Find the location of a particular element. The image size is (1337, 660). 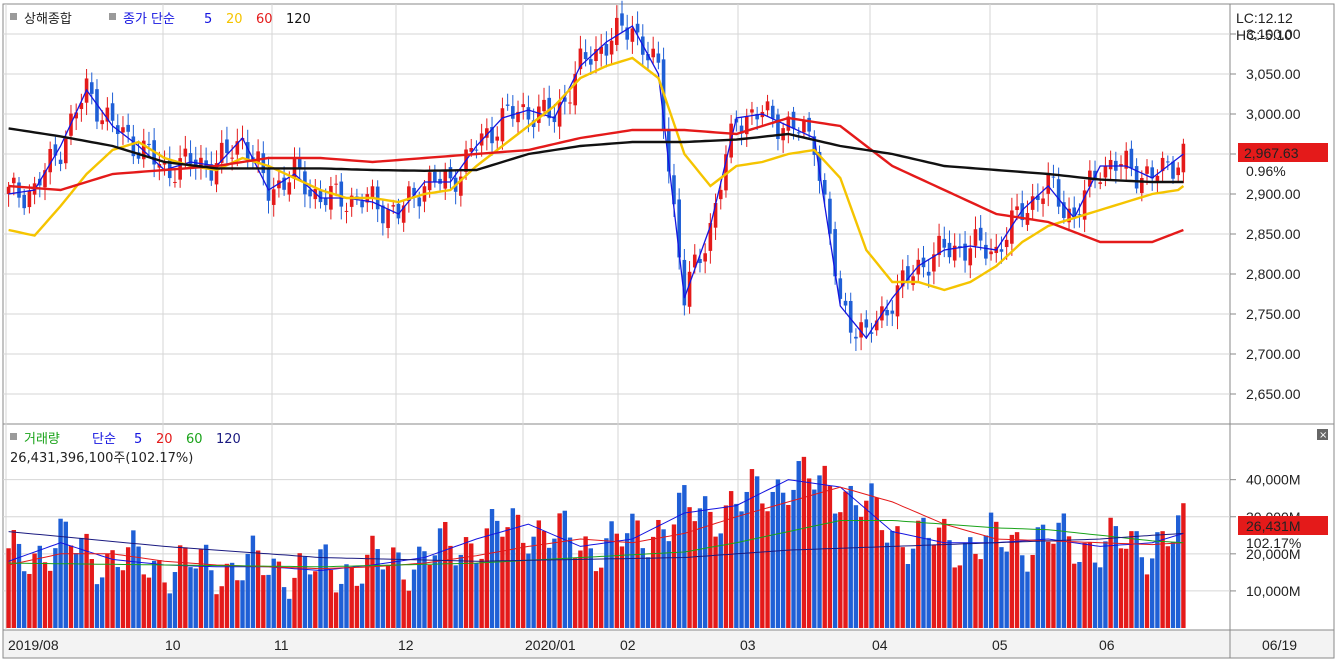

last-volume: 26,431M is located at coordinates (1273, 526).